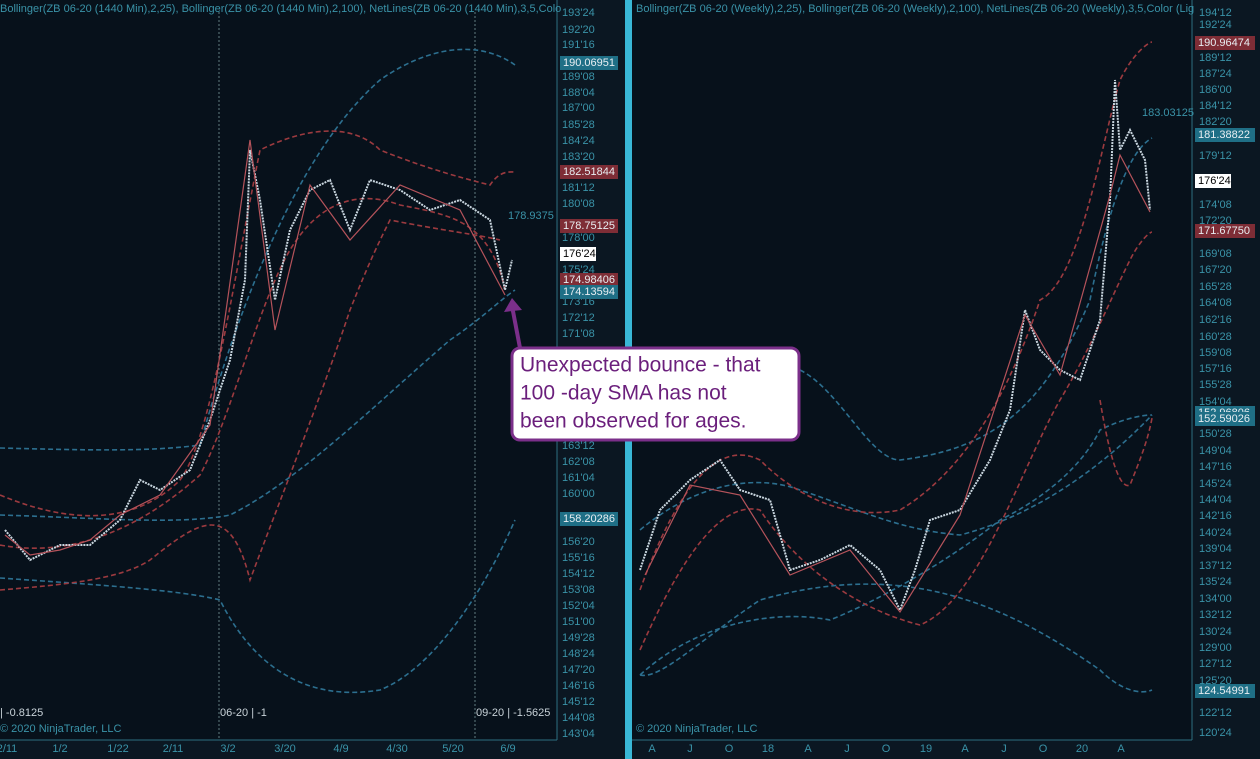 The image size is (1260, 759). Describe the element at coordinates (1215, 122) in the screenshot. I see `price-label: 182'20` at that location.